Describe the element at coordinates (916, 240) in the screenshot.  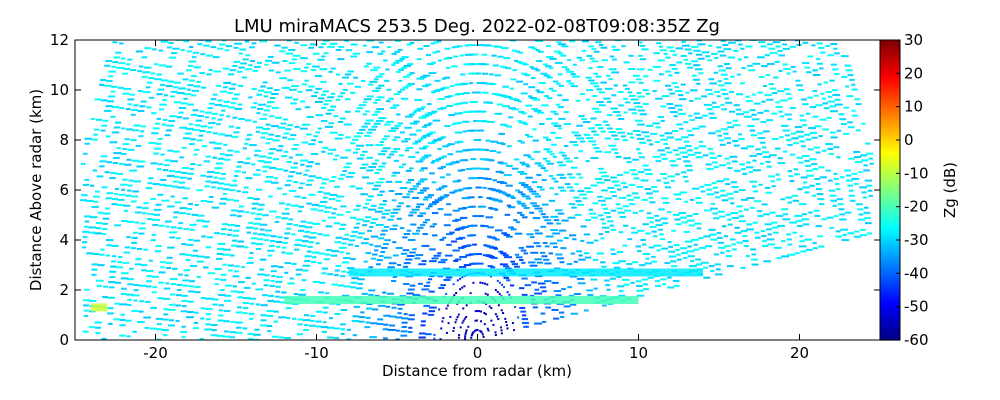
I see `colorbar-tick-label: -30` at that location.